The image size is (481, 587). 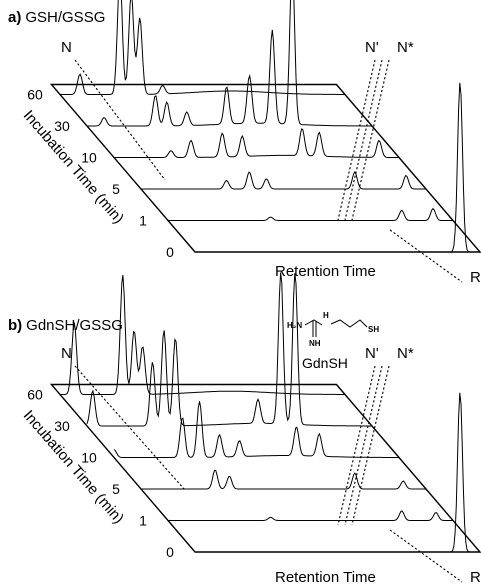 What do you see at coordinates (65, 325) in the screenshot?
I see `panel-title: b) GdnSH/GSSG` at bounding box center [65, 325].